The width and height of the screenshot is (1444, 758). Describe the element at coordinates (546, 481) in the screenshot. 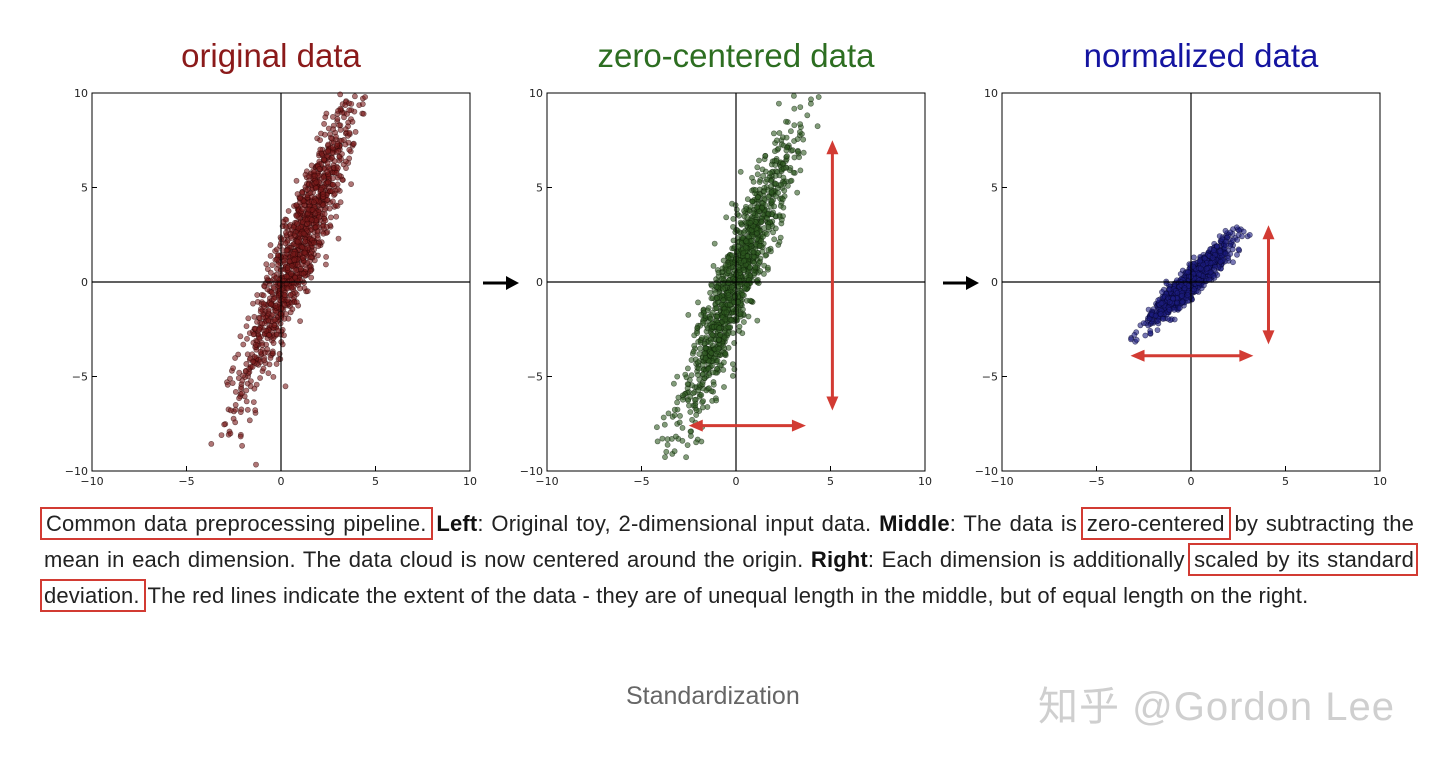

I see `x-tick-label: −10` at that location.